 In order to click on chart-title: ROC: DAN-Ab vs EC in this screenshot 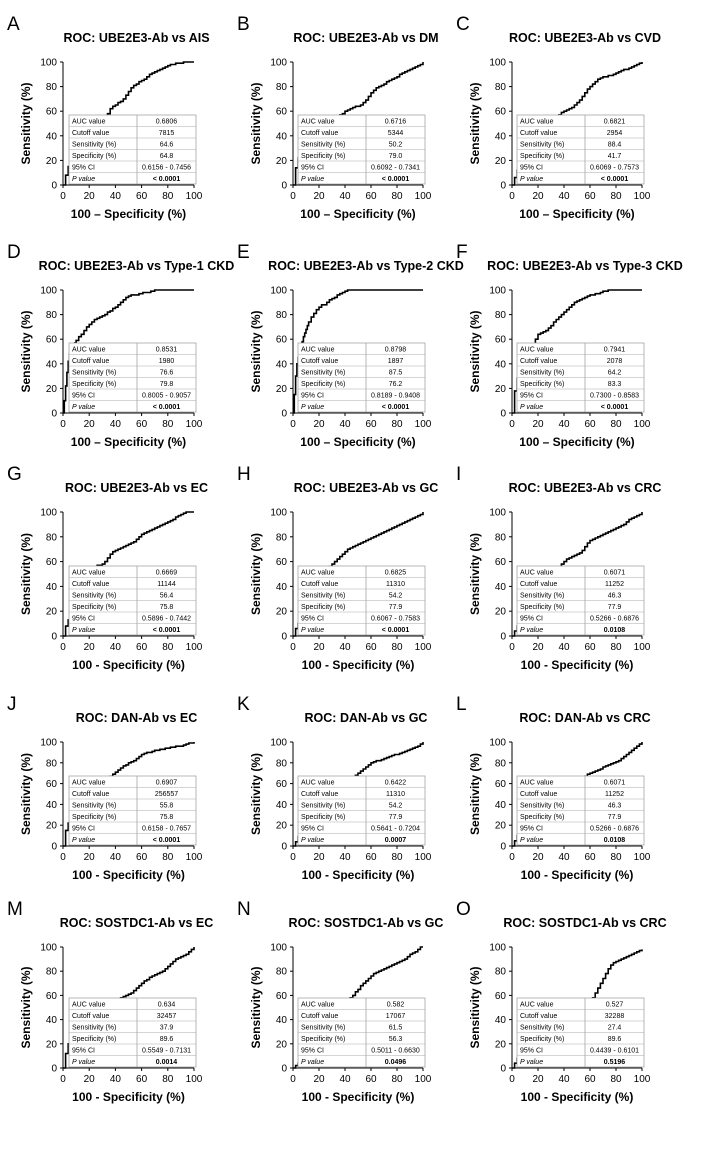, I will do `click(137, 718)`.